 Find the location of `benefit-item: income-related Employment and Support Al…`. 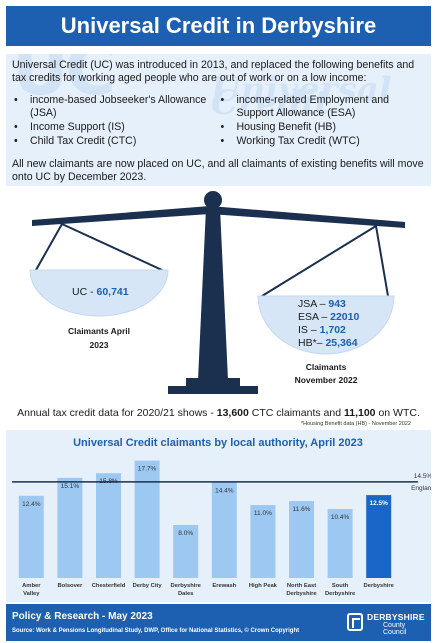

benefit-item: income-related Employment and Support Al… is located at coordinates (322, 107).